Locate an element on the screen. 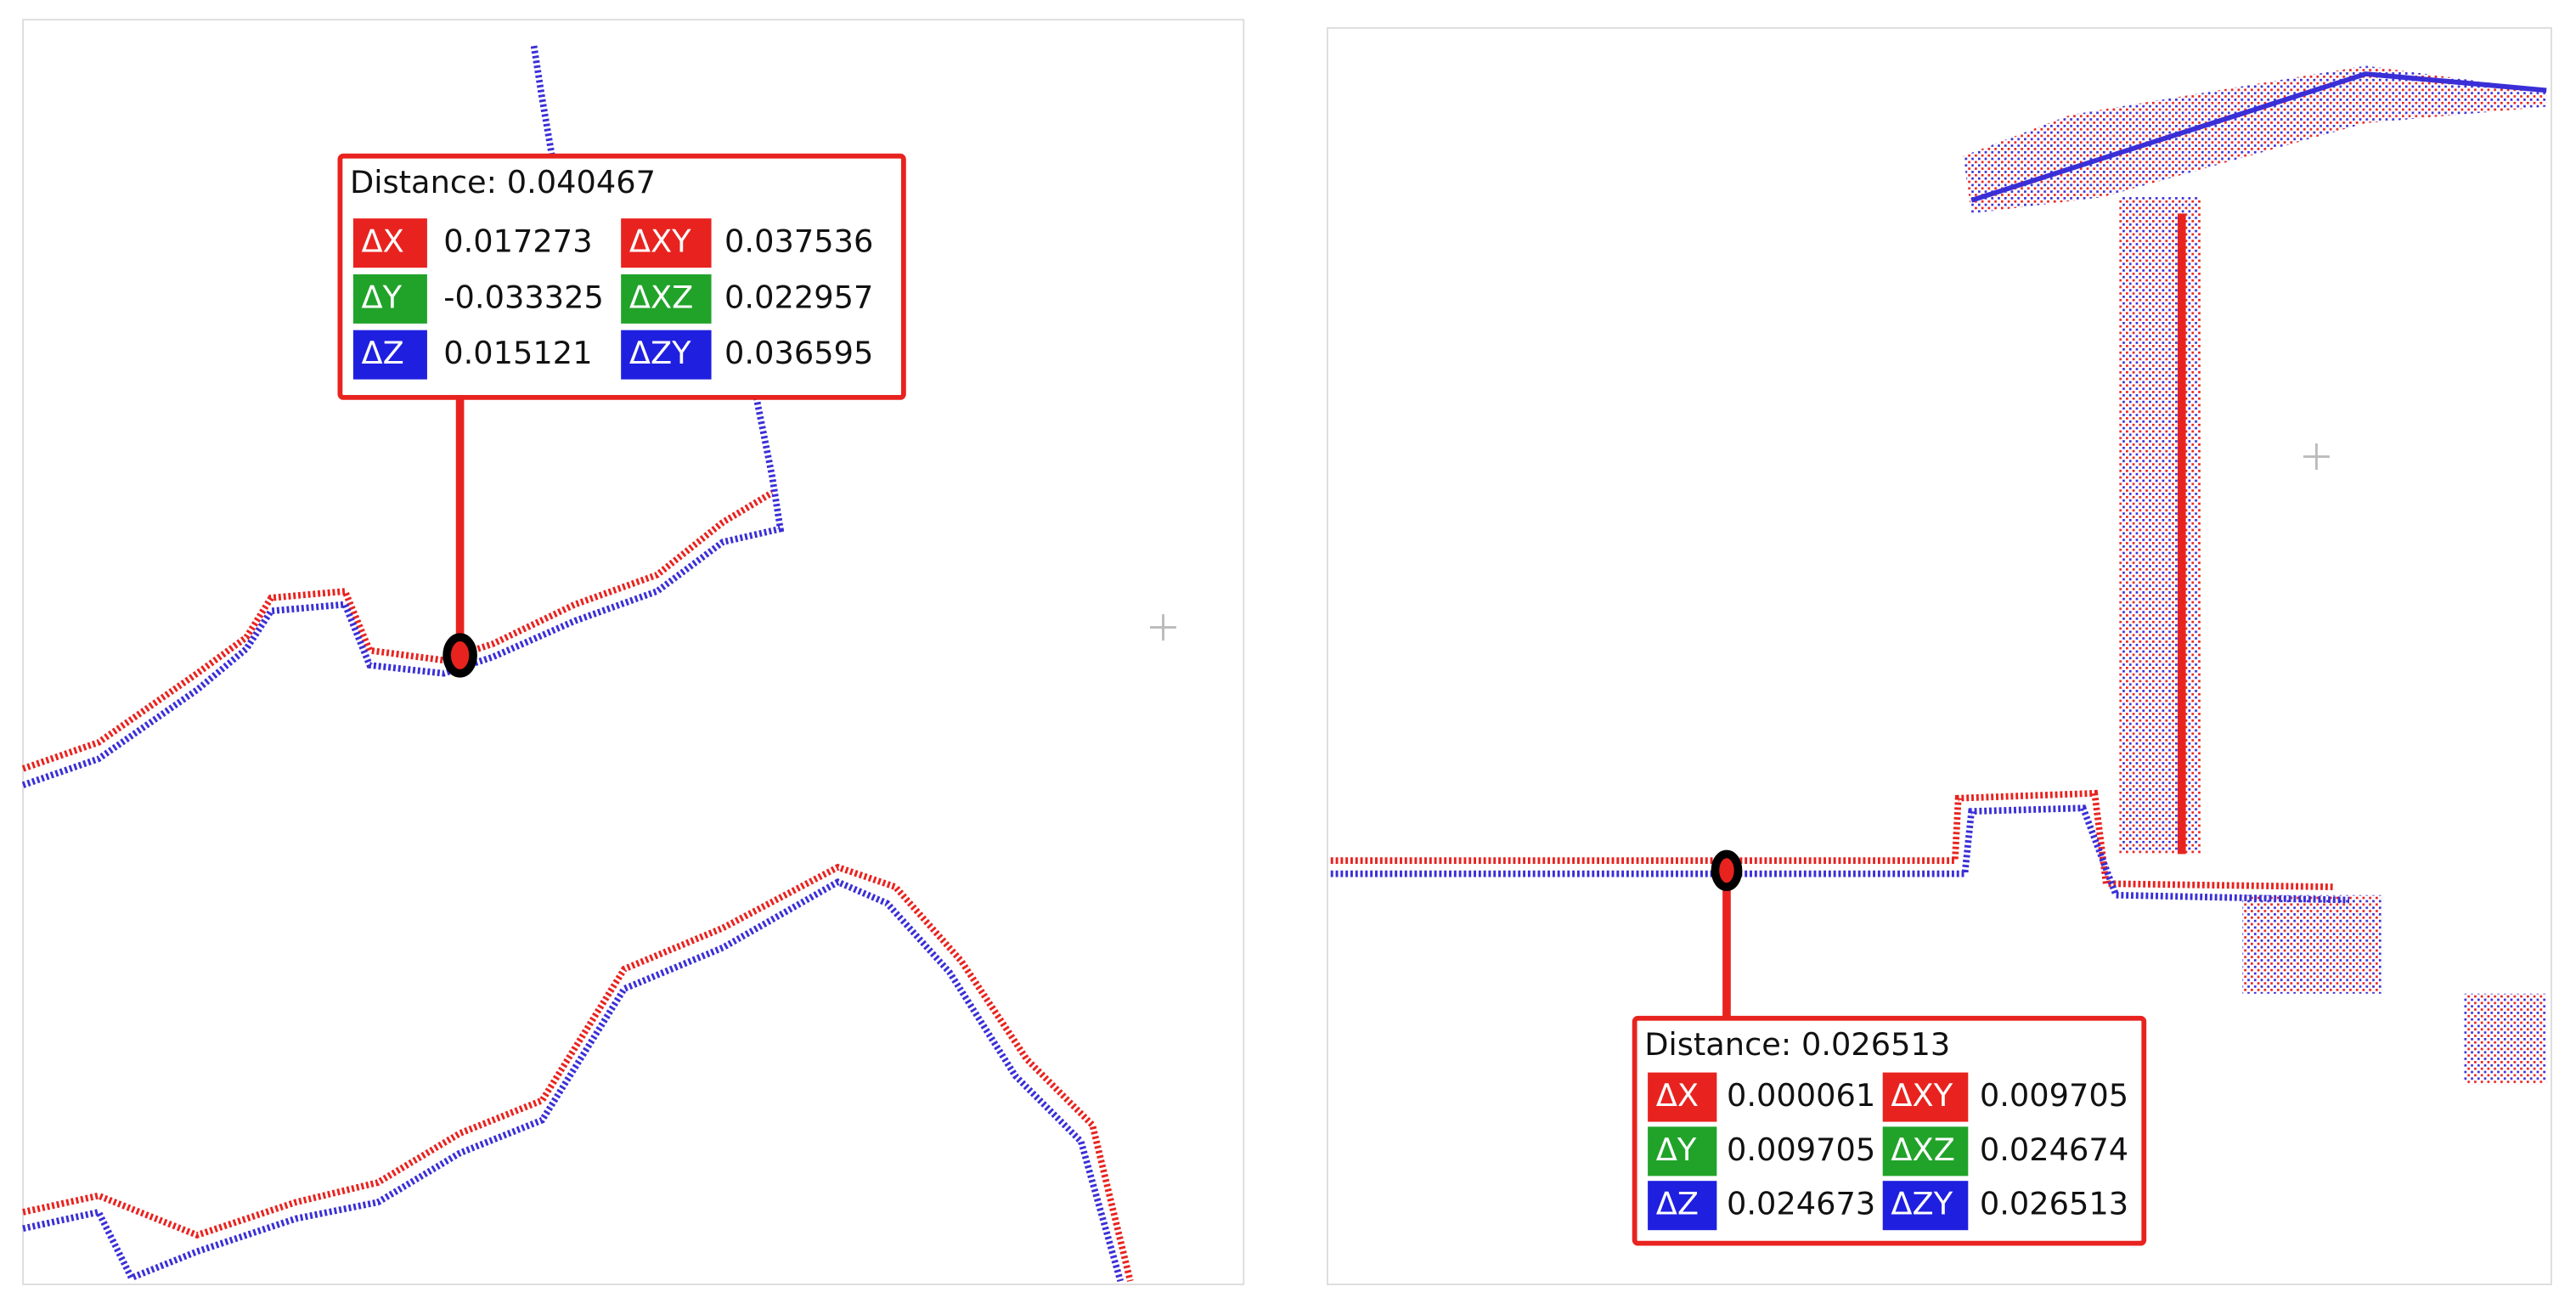 This screenshot has height=1309, width=2576. distance-text: Distance: 0.040467 is located at coordinates (503, 182).